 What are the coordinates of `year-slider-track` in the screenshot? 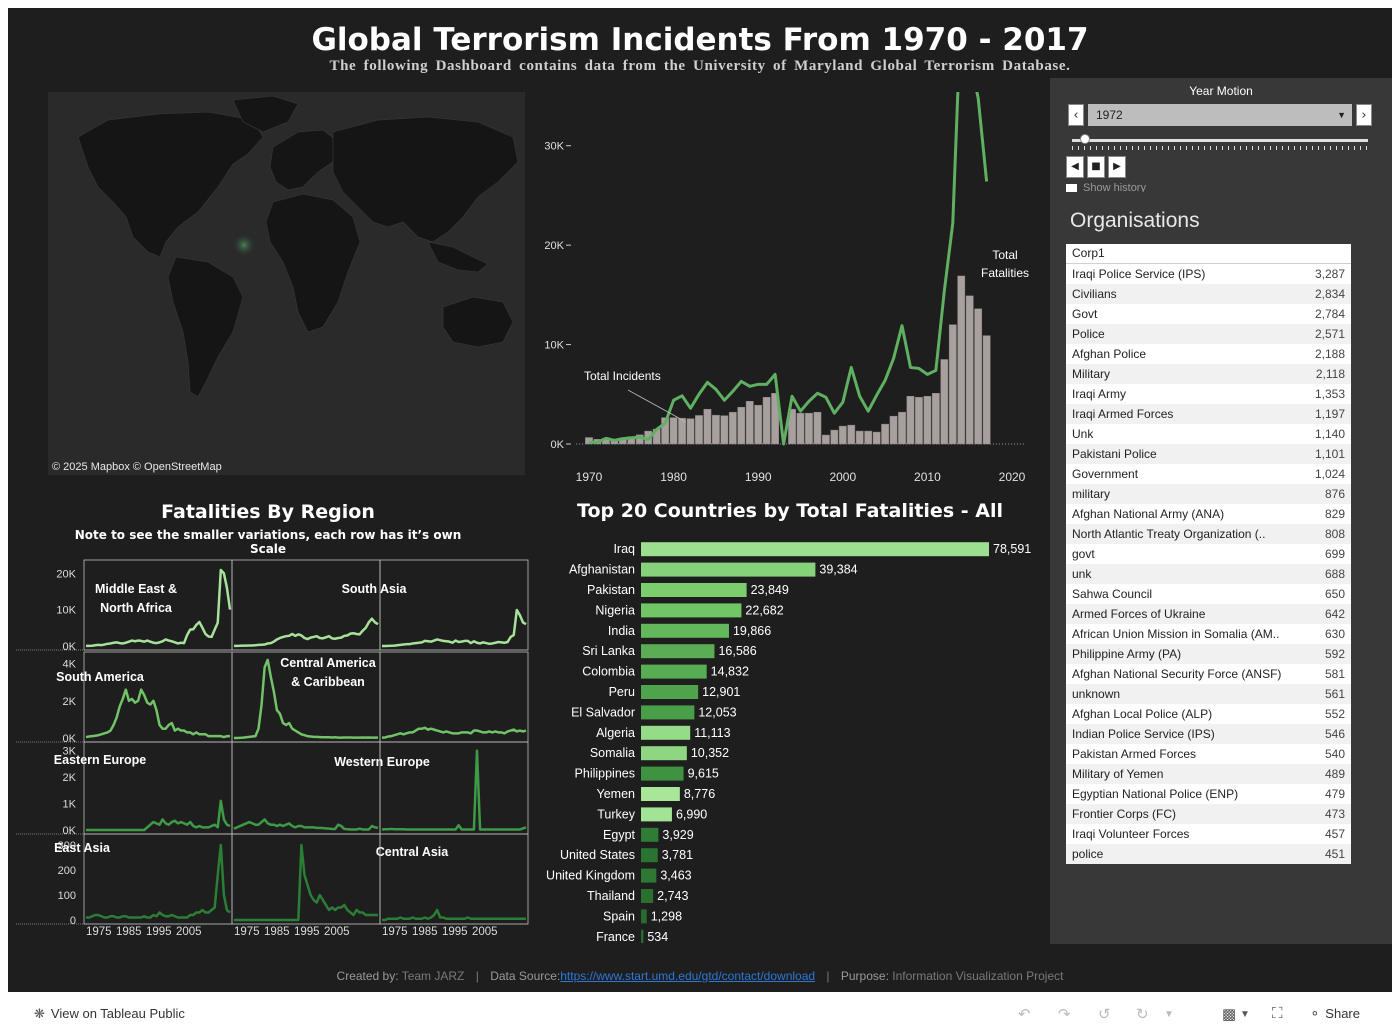 It's located at (1220, 140).